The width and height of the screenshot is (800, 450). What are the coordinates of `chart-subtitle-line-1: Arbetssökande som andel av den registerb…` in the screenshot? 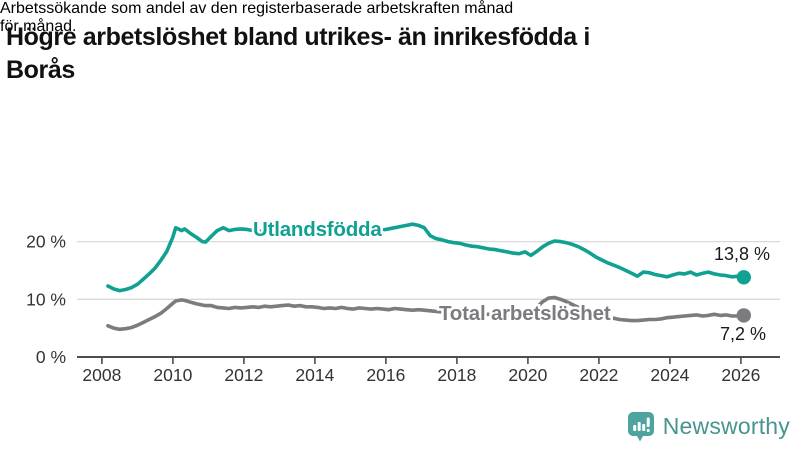 It's located at (257, 8).